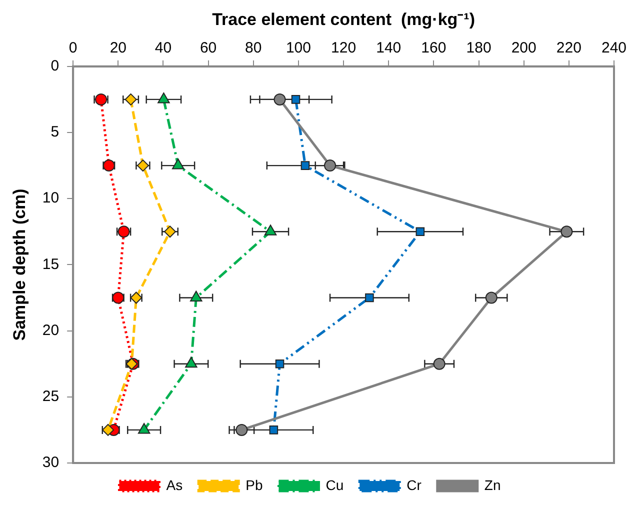 This screenshot has height=507, width=634. Describe the element at coordinates (174, 484) in the screenshot. I see `legend-label: As` at that location.